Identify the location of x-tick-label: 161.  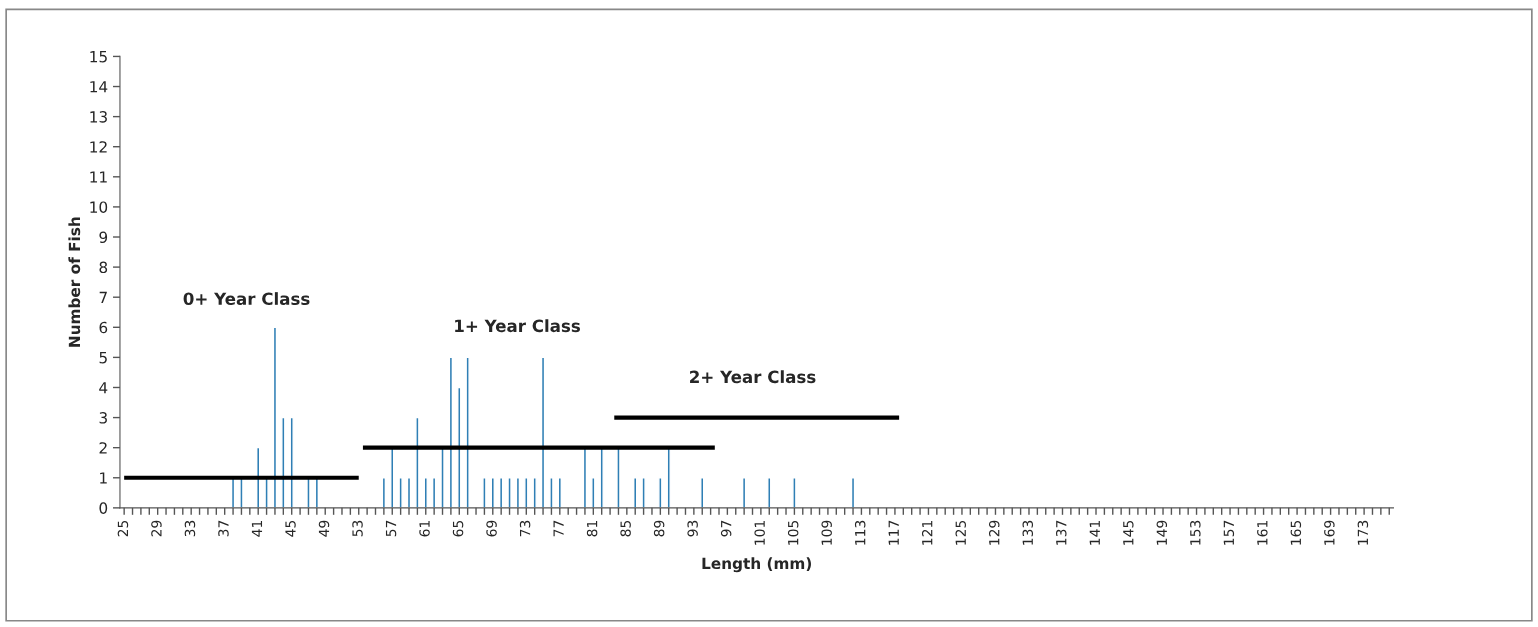
(1262, 532).